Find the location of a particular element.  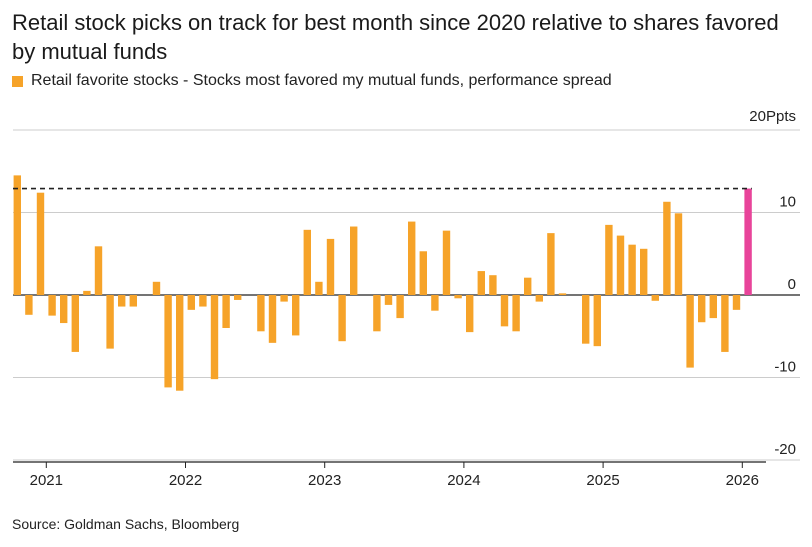

legend-swatch is located at coordinates (17, 81).